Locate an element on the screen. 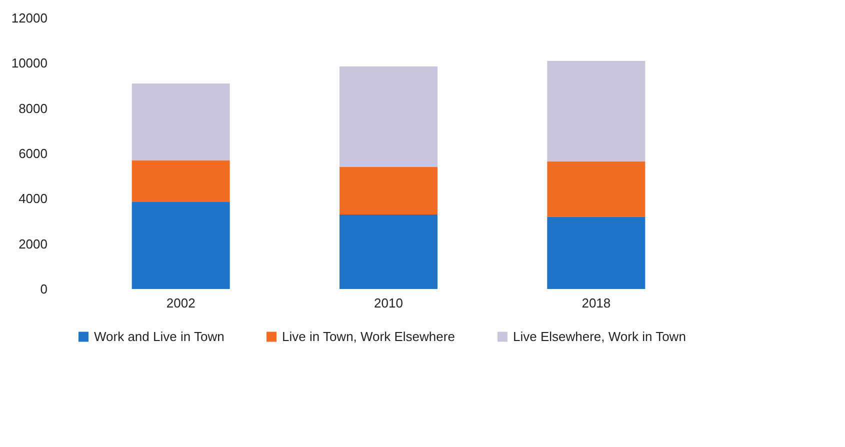 Image resolution: width=845 pixels, height=447 pixels. legend-label: Live in Town, Work Elsewhere is located at coordinates (368, 336).